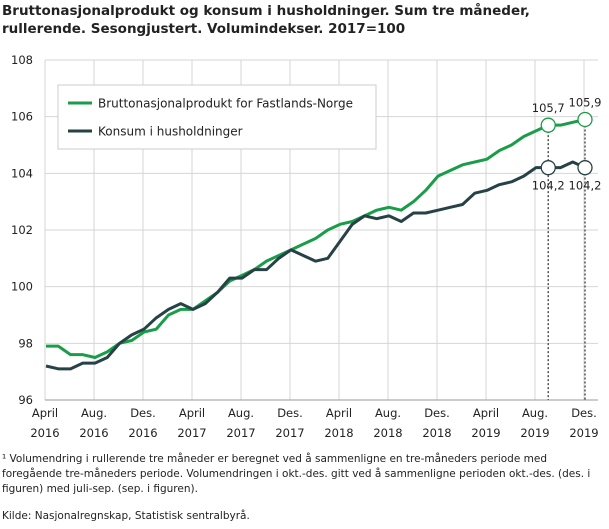  Describe the element at coordinates (22, 173) in the screenshot. I see `y-tick-label: 104` at that location.